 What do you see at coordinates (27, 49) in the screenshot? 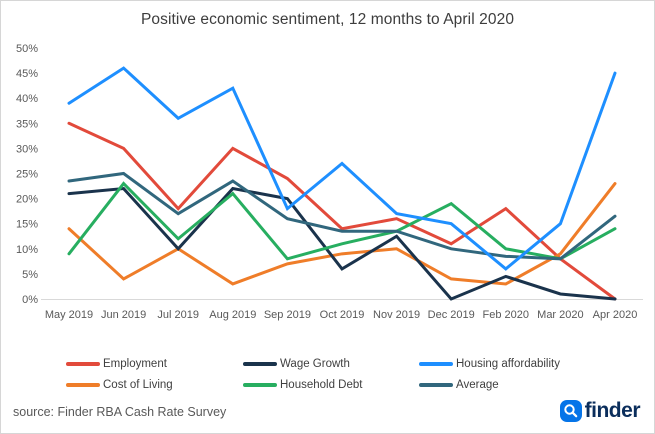
I see `y-axis-tick-label: 50%` at bounding box center [27, 49].